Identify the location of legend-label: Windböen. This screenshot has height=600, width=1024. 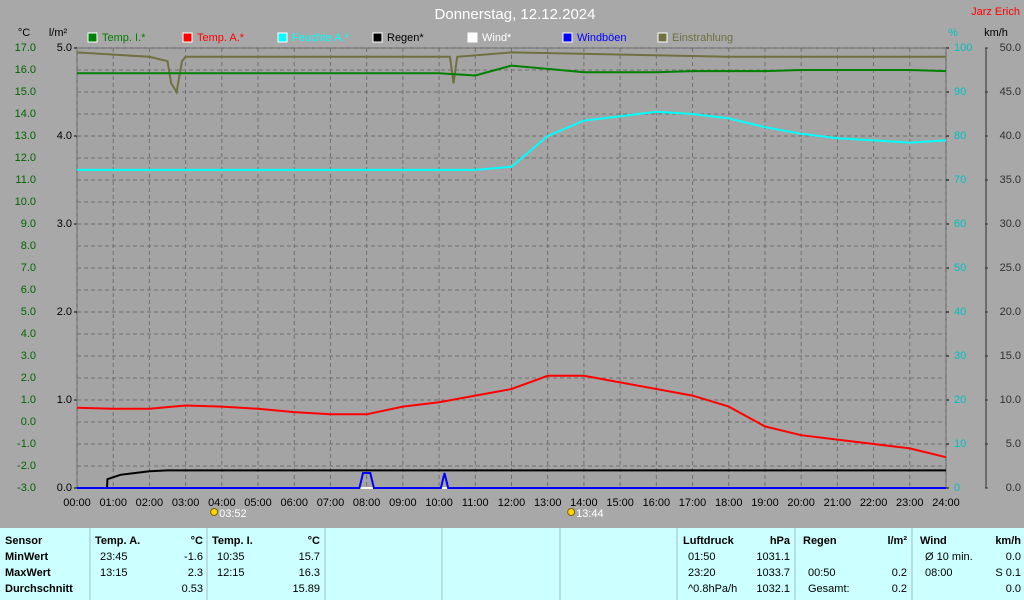
(602, 38).